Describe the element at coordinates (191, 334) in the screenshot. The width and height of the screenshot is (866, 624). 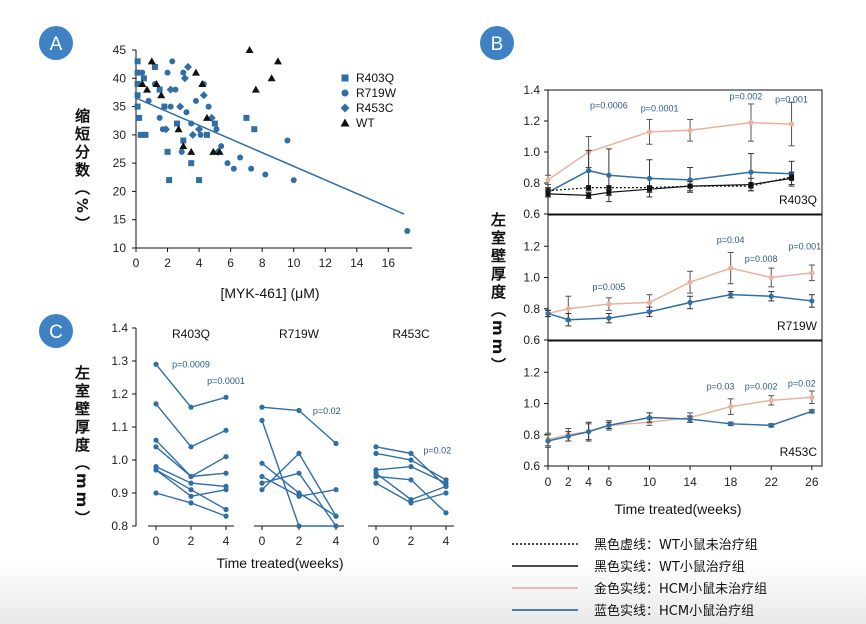
I see `c-panel-title: R403Q` at that location.